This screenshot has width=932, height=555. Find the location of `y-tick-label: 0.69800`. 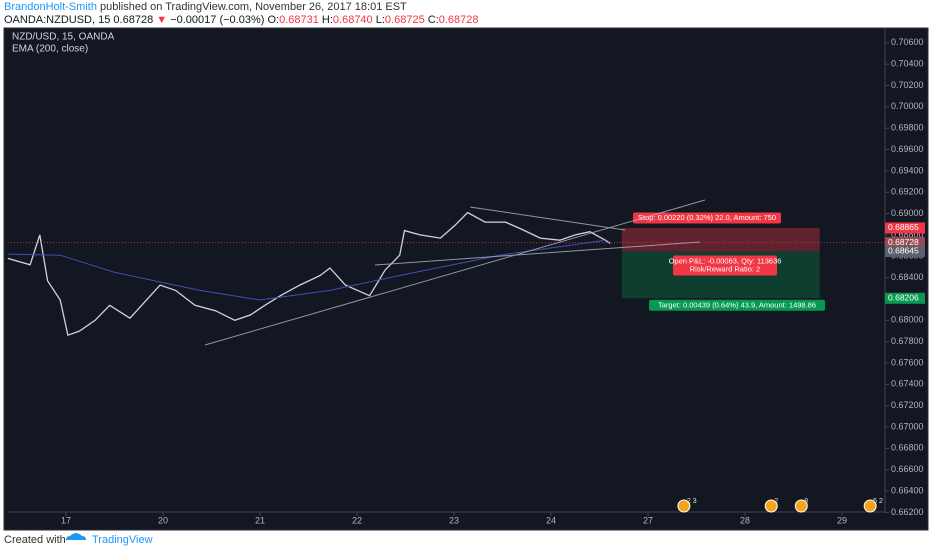

y-tick-label: 0.69800 is located at coordinates (907, 128).